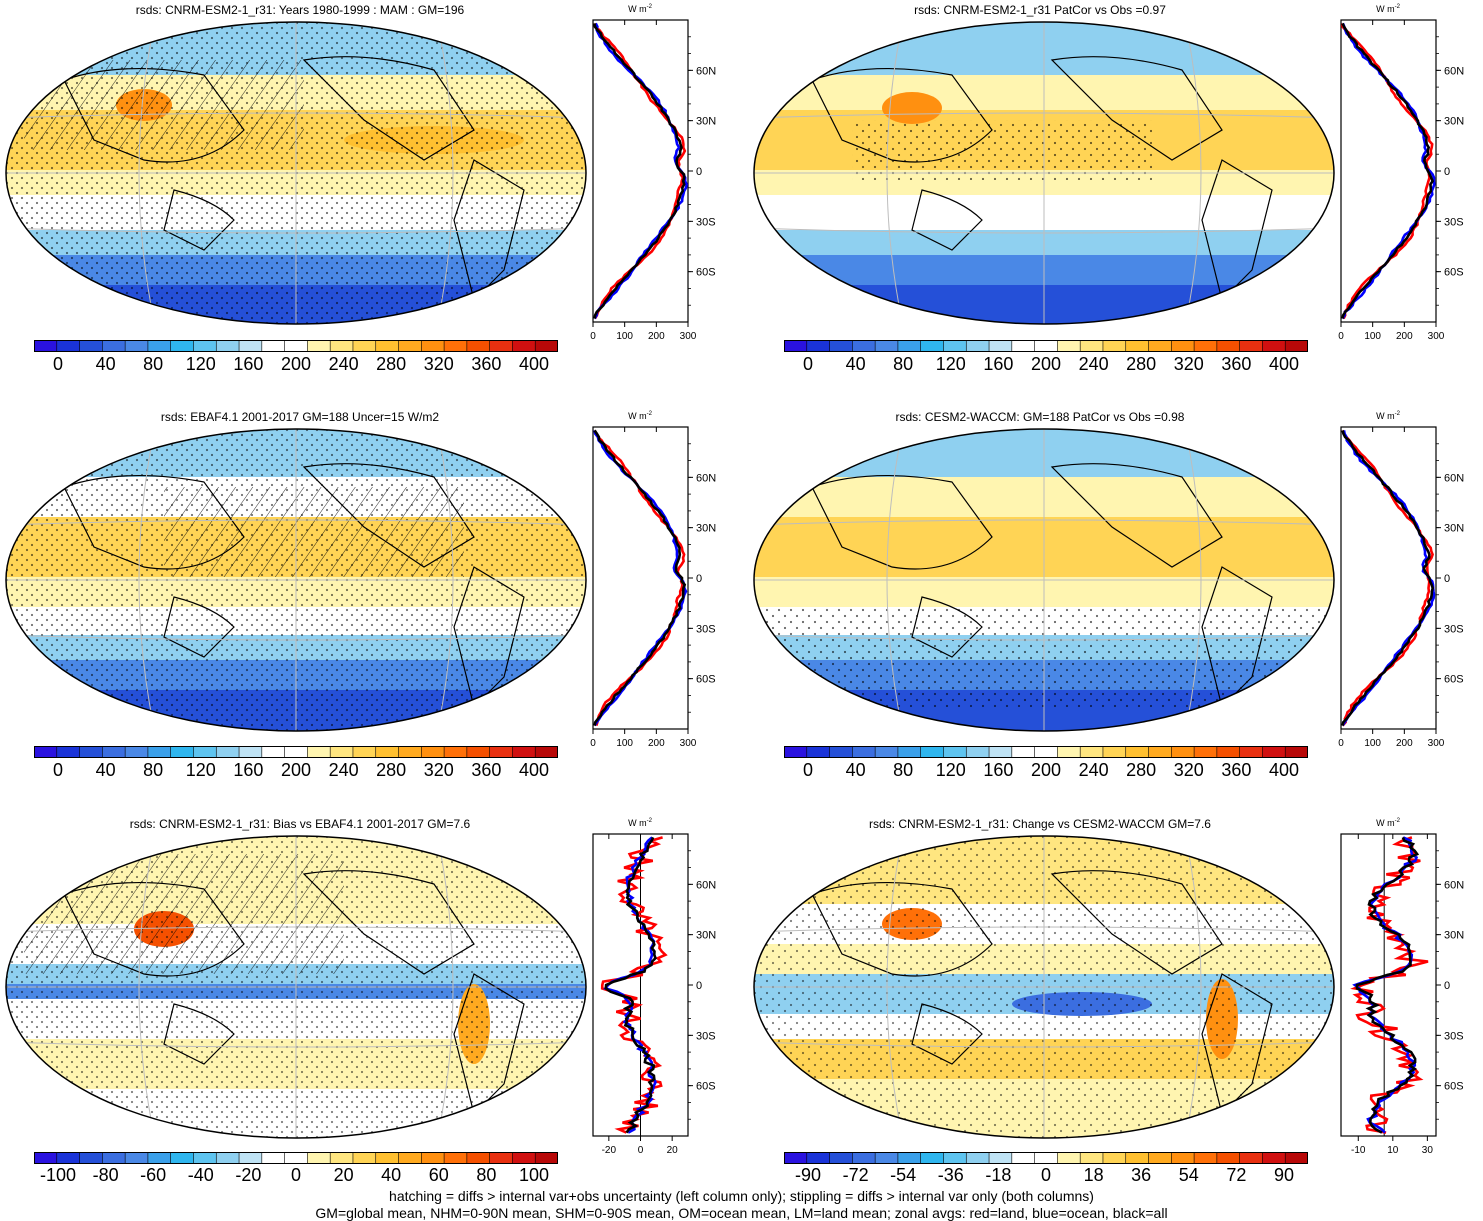 The image size is (1483, 1221). I want to click on colorbar-tick-label: -90, so click(808, 1175).